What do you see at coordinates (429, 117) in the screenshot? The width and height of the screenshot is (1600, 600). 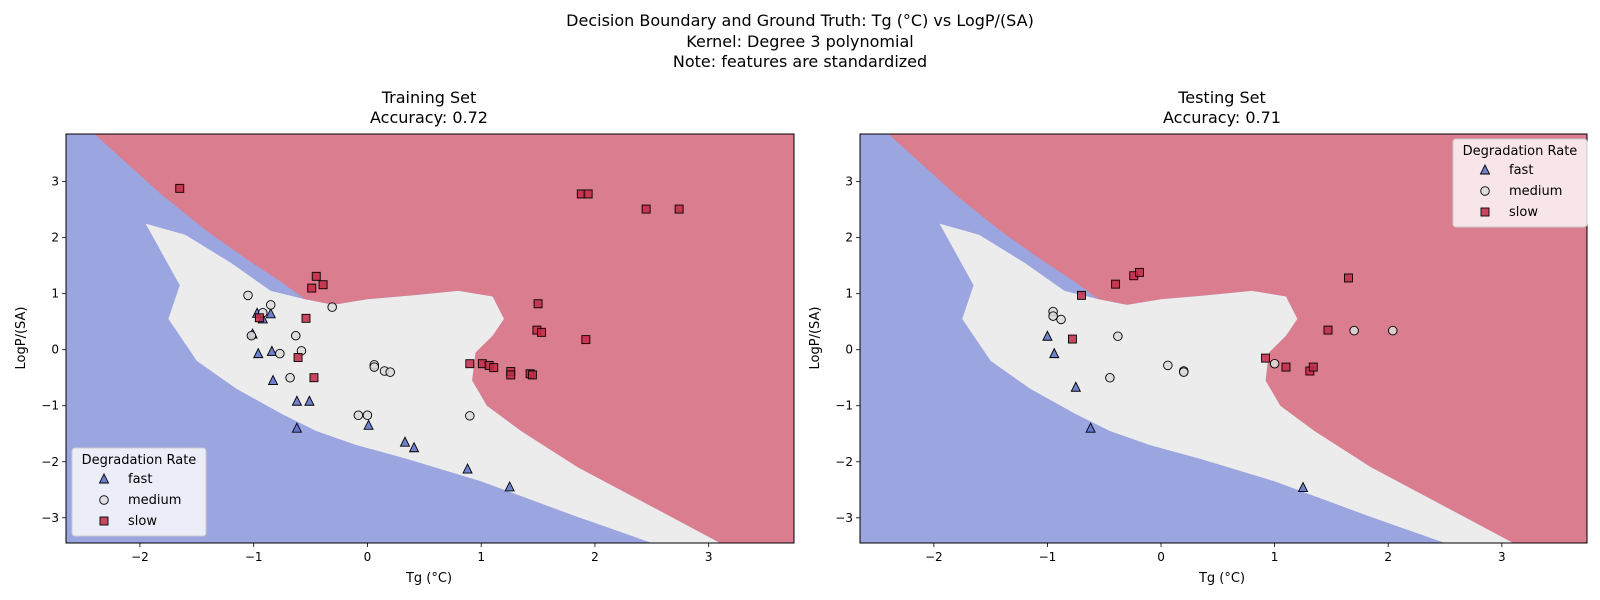 I see `training-accuracy: Accuracy: 0.72` at bounding box center [429, 117].